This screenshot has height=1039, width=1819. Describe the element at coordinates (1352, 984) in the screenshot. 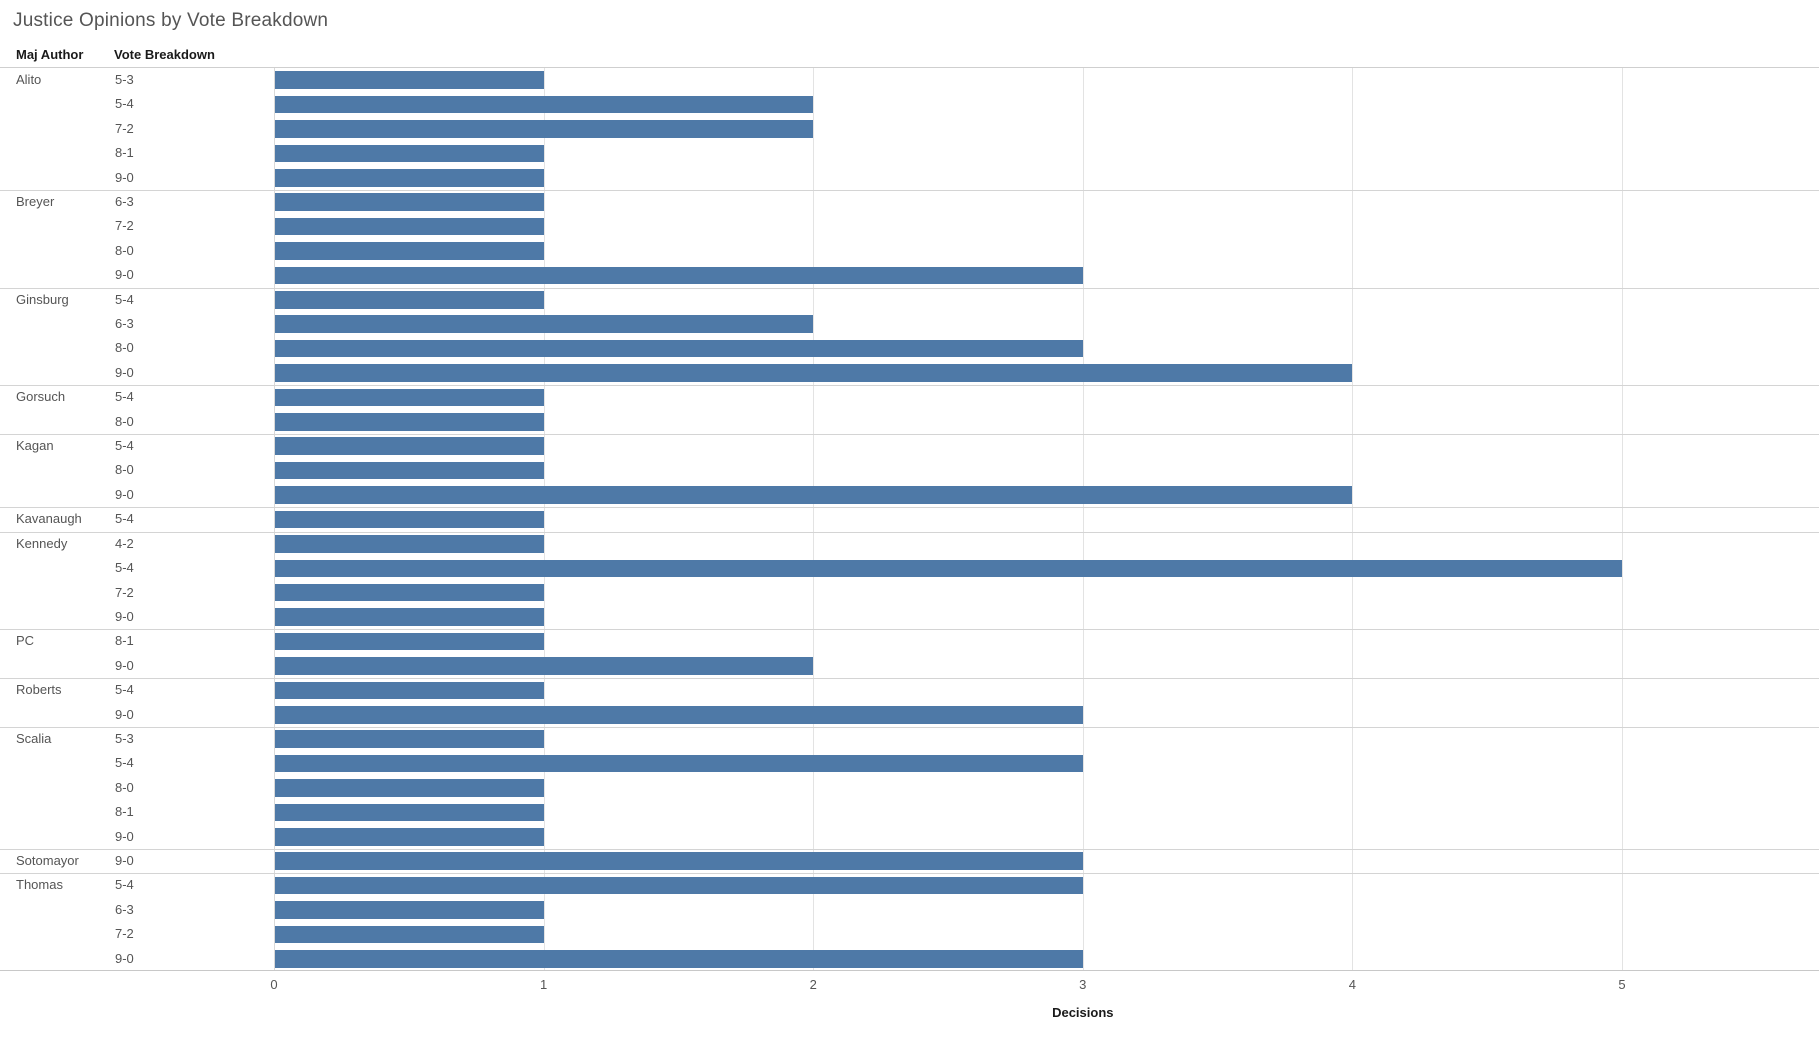

I see `tick-label-4: 4` at that location.